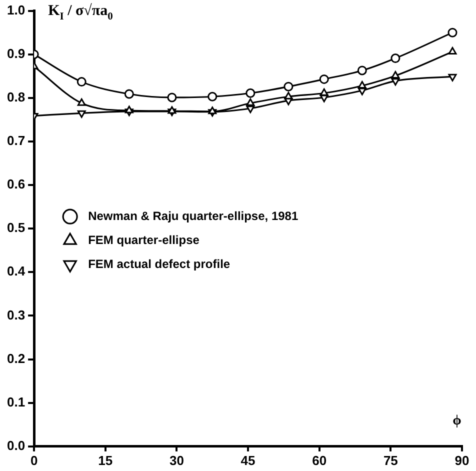 Image resolution: width=476 pixels, height=471 pixels. I want to click on legend-label: FEM actual defect profile, so click(159, 263).